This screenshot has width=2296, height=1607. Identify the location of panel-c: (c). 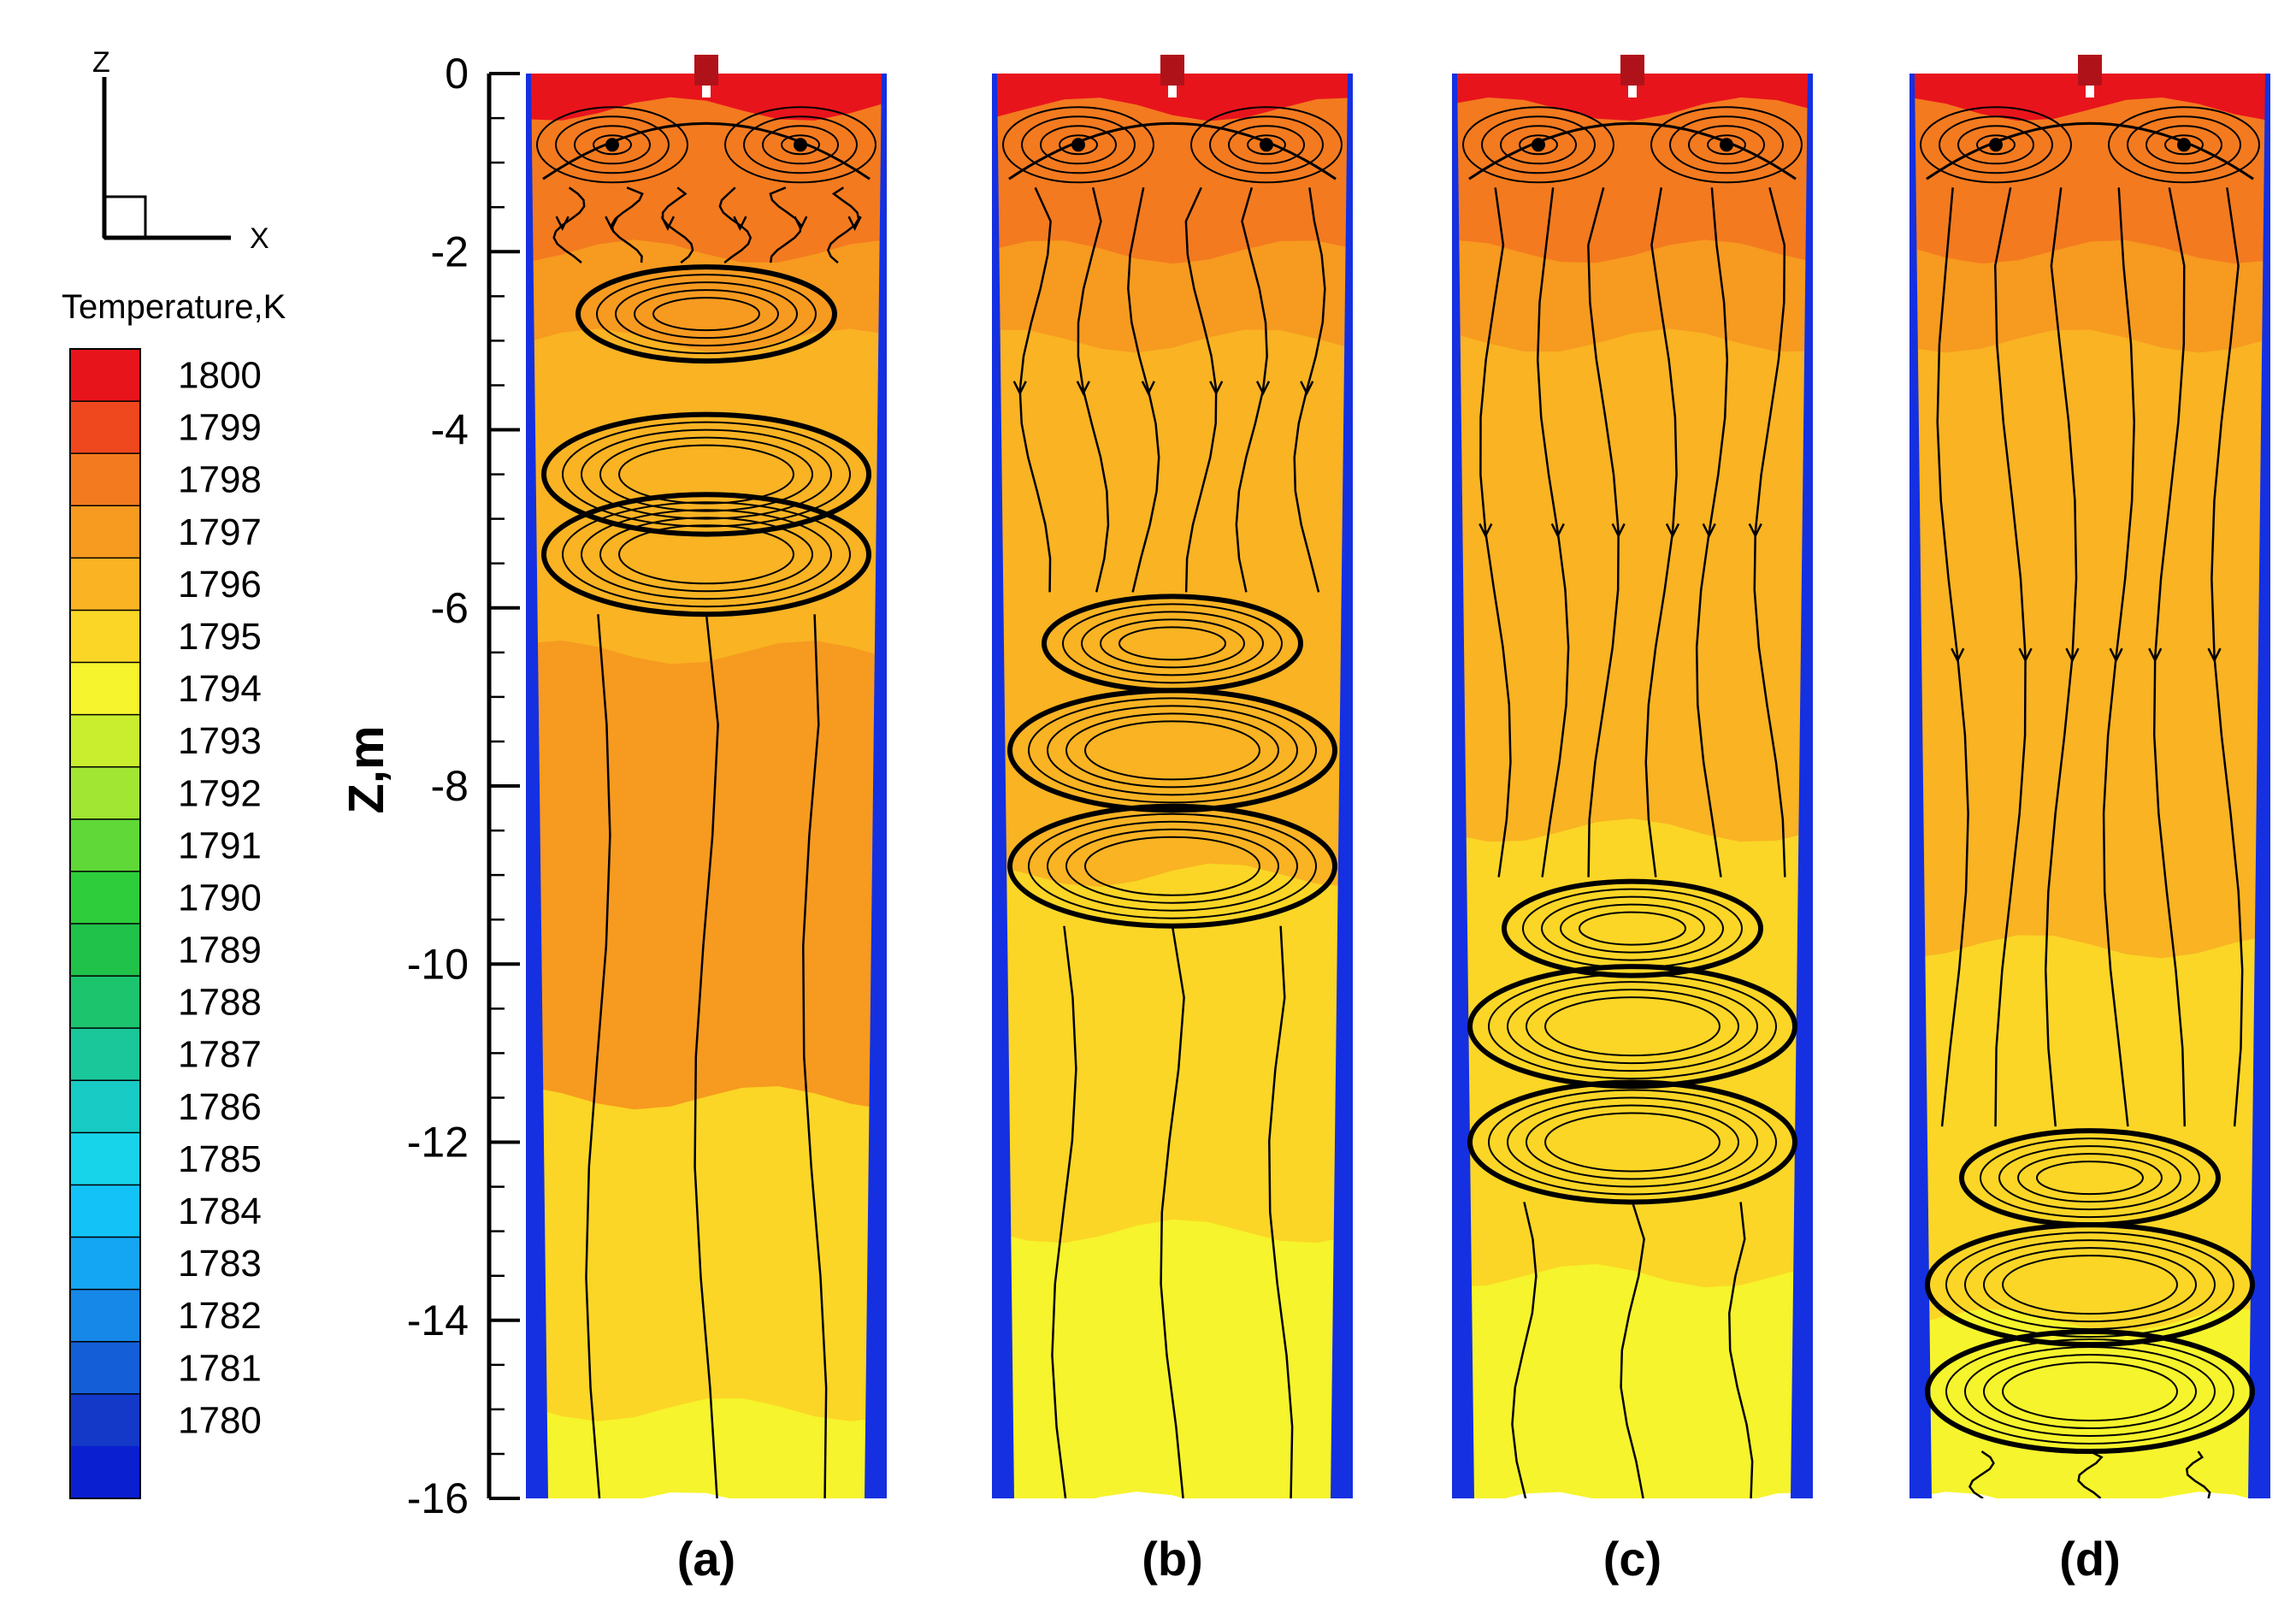
(1632, 820).